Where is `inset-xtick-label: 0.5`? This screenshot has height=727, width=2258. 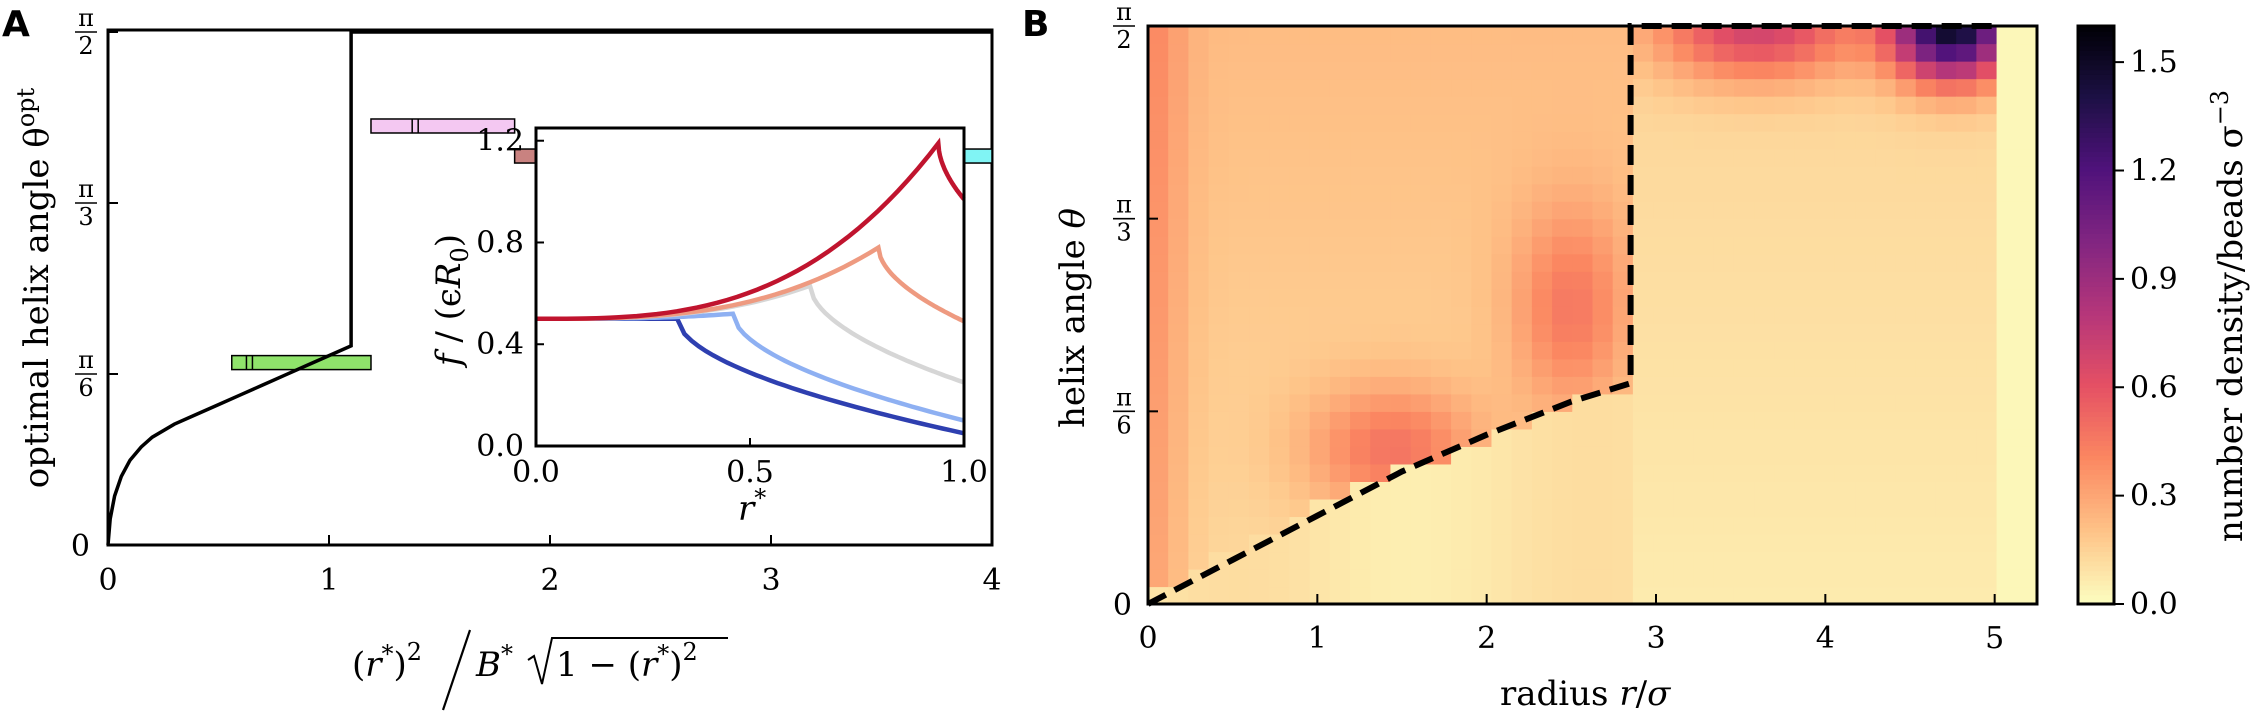
inset-xtick-label: 0.5 is located at coordinates (750, 472).